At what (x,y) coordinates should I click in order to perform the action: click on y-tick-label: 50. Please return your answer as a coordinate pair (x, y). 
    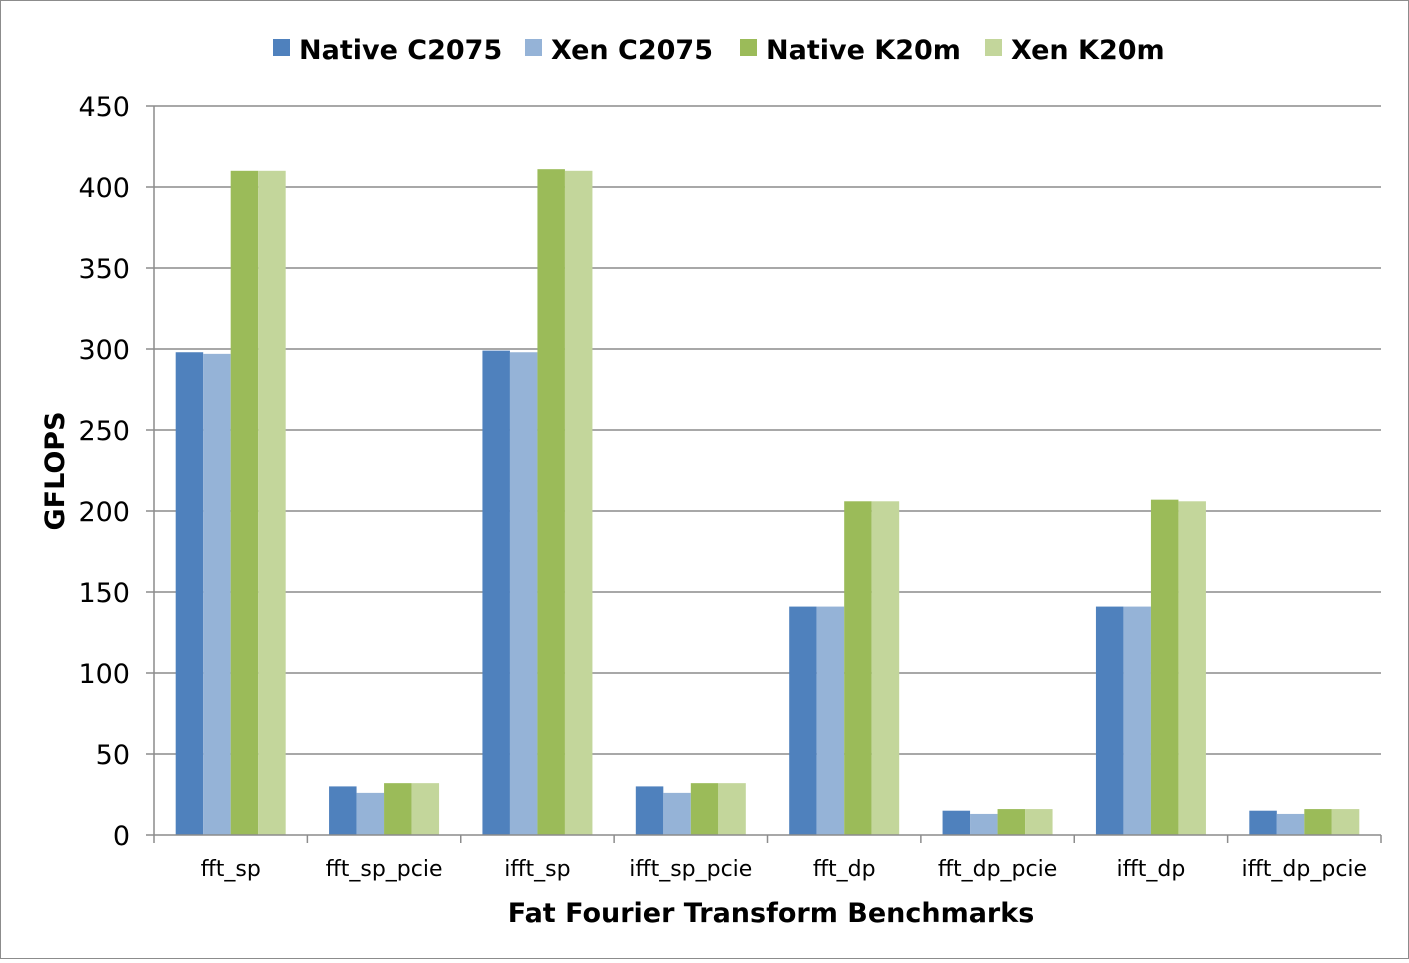
    Looking at the image, I should click on (113, 755).